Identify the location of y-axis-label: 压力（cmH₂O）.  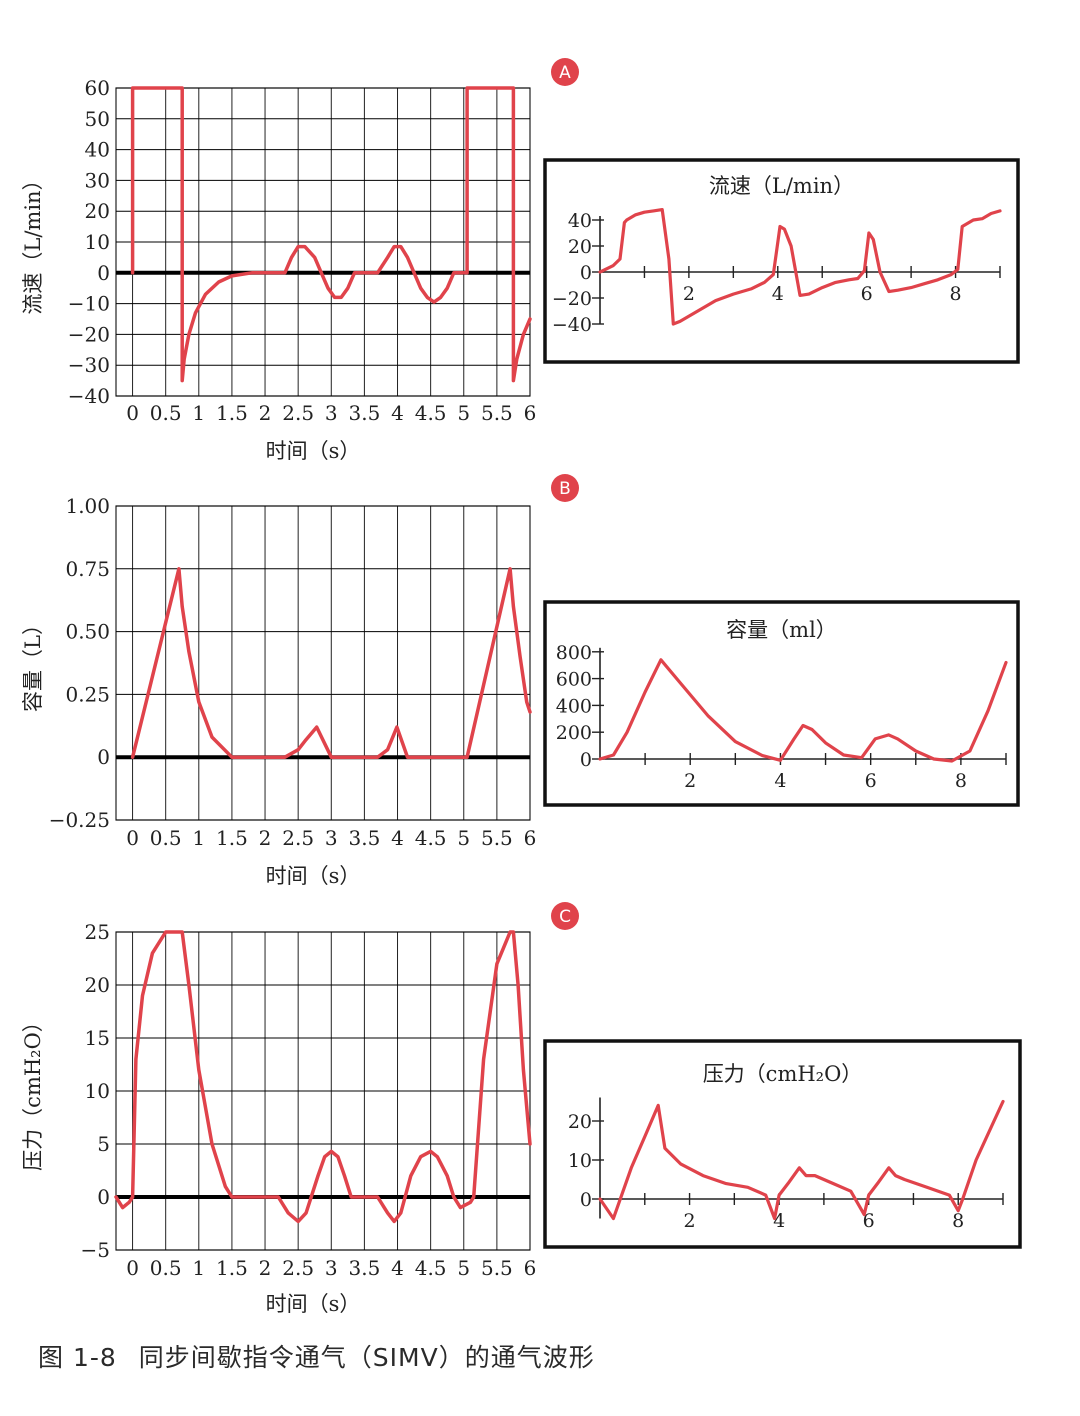
(33, 1091).